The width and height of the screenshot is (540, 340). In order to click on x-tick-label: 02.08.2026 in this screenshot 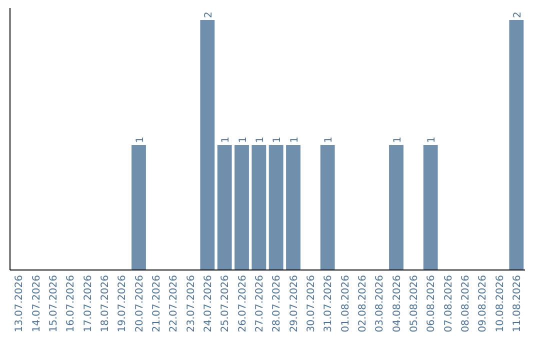, I will do `click(362, 303)`.